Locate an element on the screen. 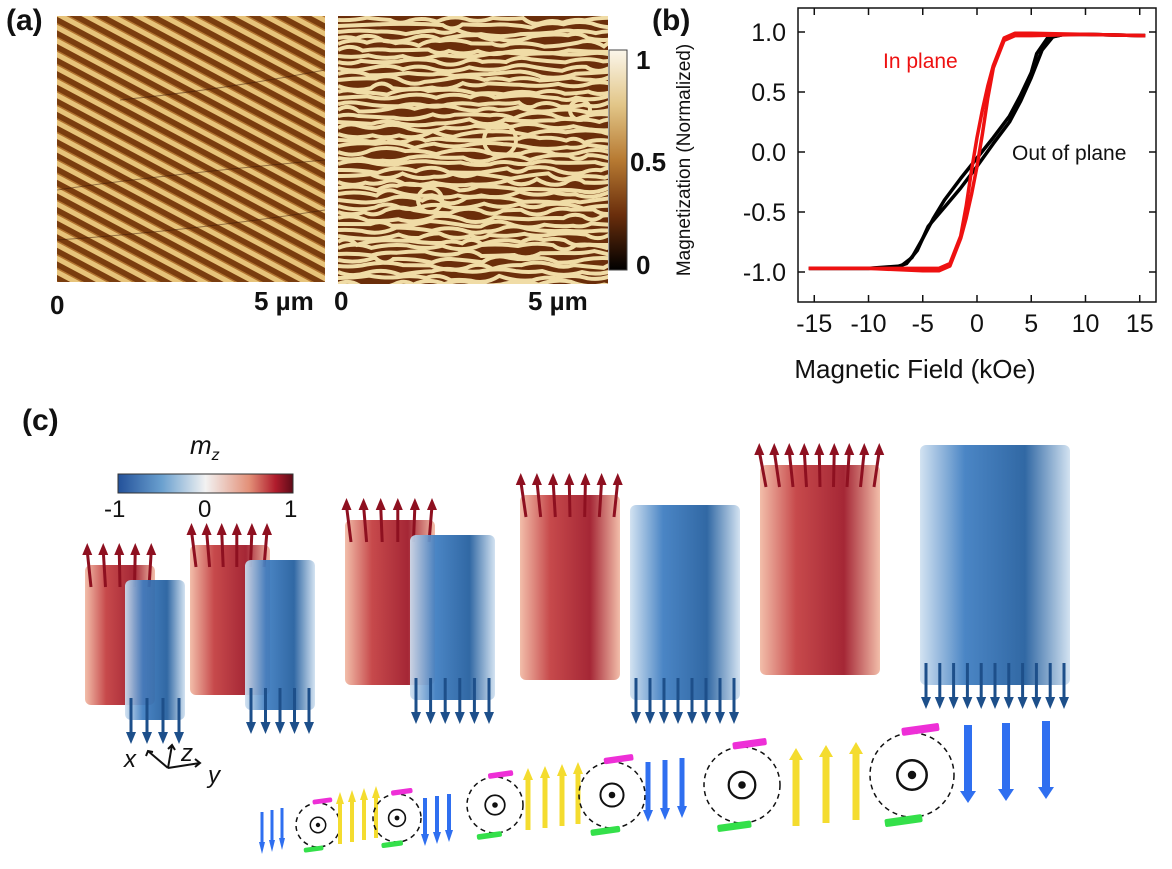 The width and height of the screenshot is (1172, 869). y-tick-label: 0.5 is located at coordinates (768, 93).